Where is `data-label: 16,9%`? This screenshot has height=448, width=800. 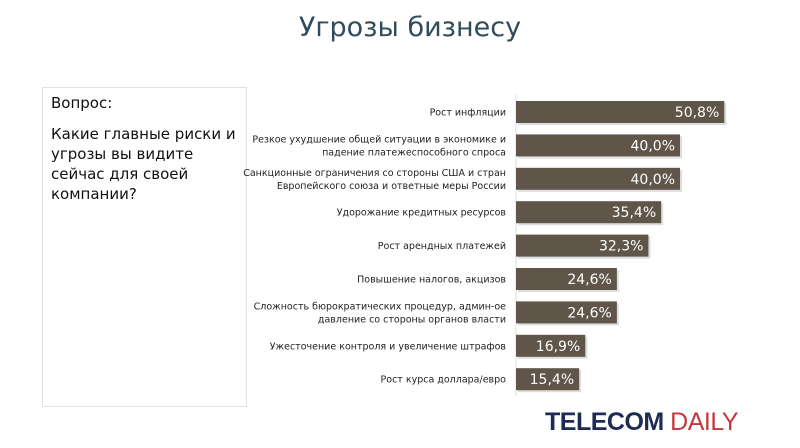
data-label: 16,9% is located at coordinates (558, 347).